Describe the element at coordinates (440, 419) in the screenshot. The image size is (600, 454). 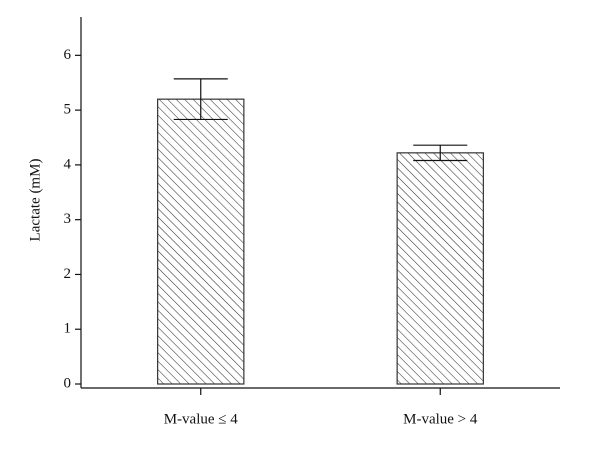
I see `x-tick-label: M-value > 4` at that location.